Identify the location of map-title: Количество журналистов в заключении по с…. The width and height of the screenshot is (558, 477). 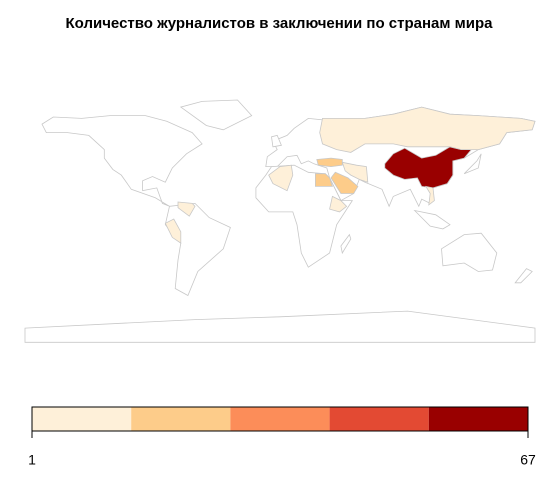
(280, 23).